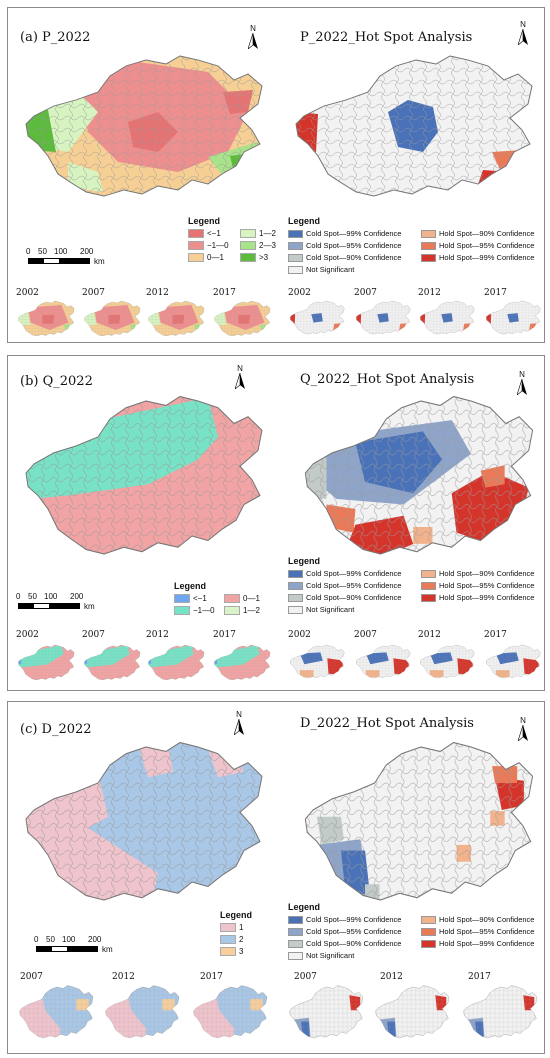 This screenshot has height=1058, width=550. Describe the element at coordinates (242, 610) in the screenshot. I see `q-legend-item: 1—2` at that location.